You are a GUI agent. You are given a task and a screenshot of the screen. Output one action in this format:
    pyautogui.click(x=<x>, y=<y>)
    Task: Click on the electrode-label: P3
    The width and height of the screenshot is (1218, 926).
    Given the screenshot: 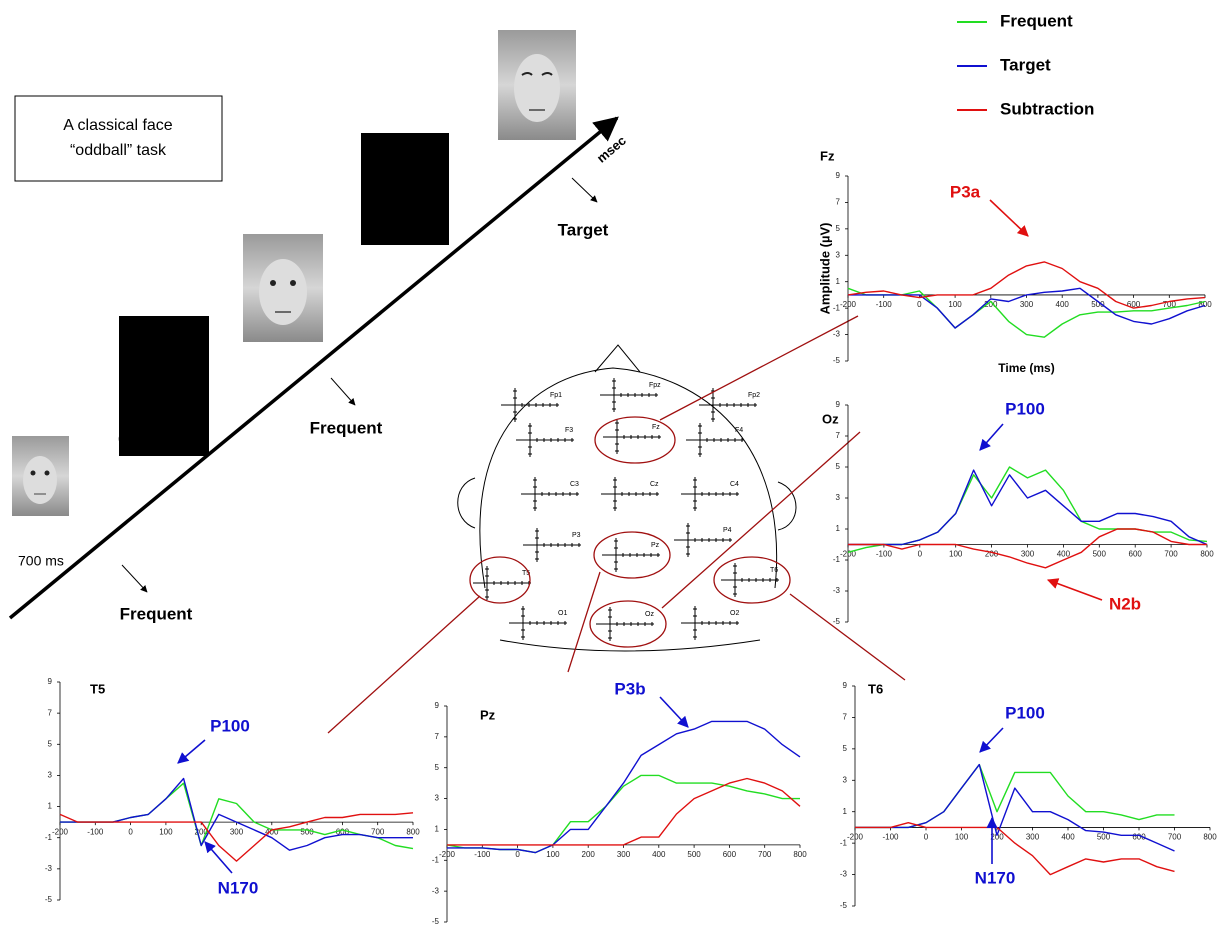 What is the action you would take?
    pyautogui.click(x=576, y=535)
    